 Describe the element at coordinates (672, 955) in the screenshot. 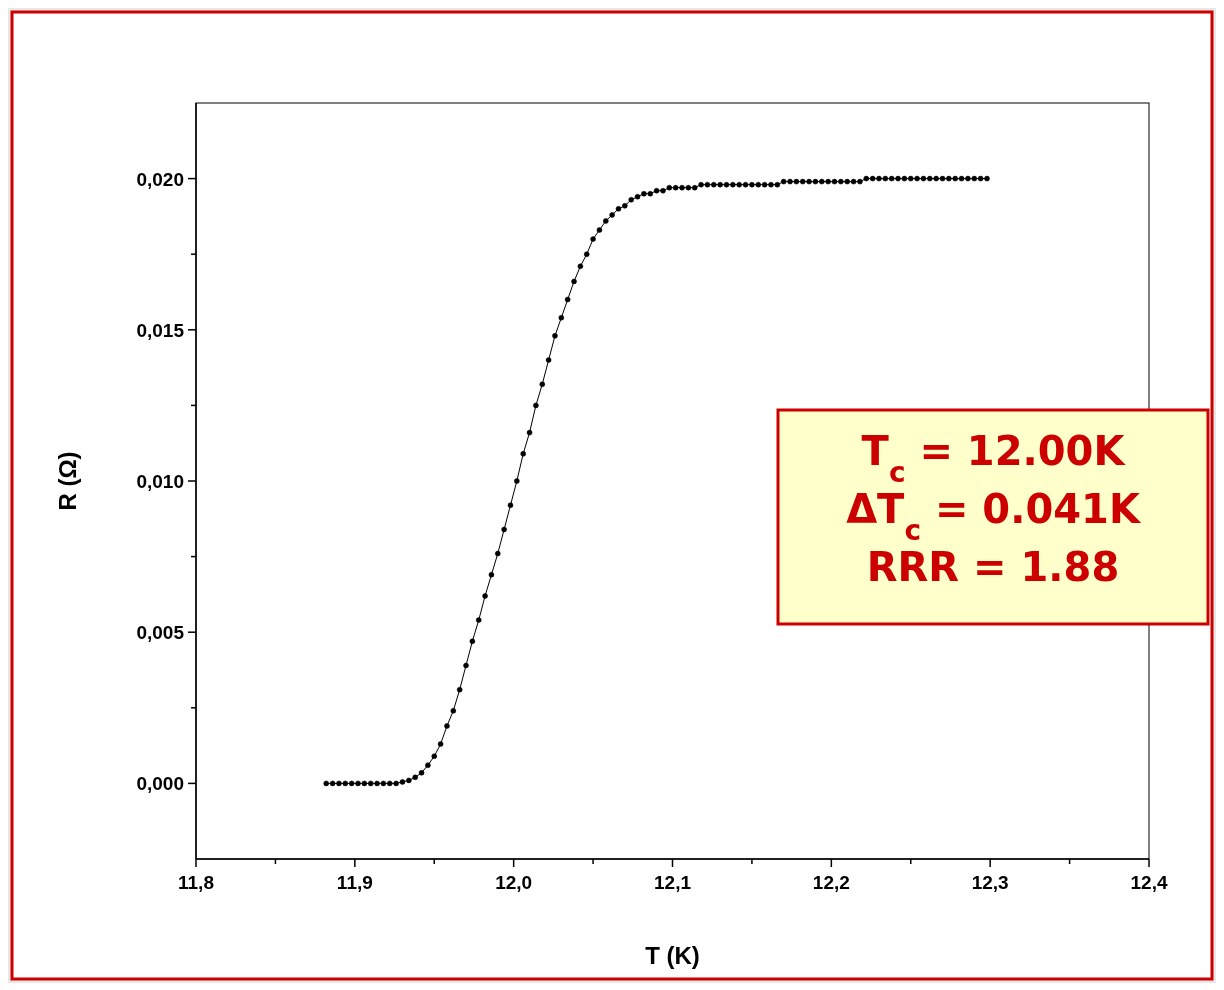

I see `x-axis-title: T (K)` at that location.